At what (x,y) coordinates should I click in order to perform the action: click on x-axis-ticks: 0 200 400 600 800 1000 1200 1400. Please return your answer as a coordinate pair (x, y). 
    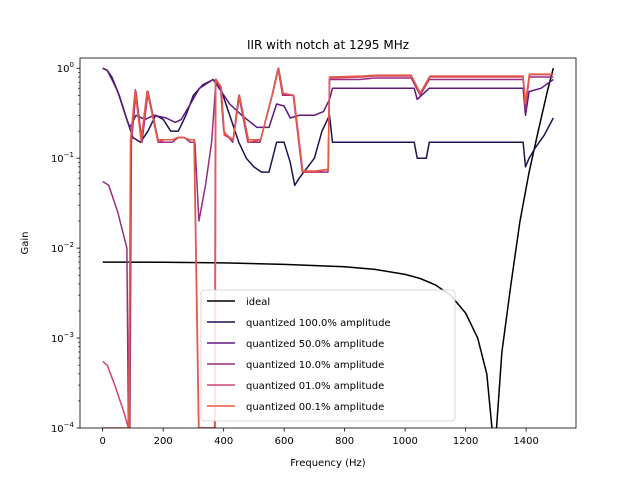
    Looking at the image, I should click on (319, 437).